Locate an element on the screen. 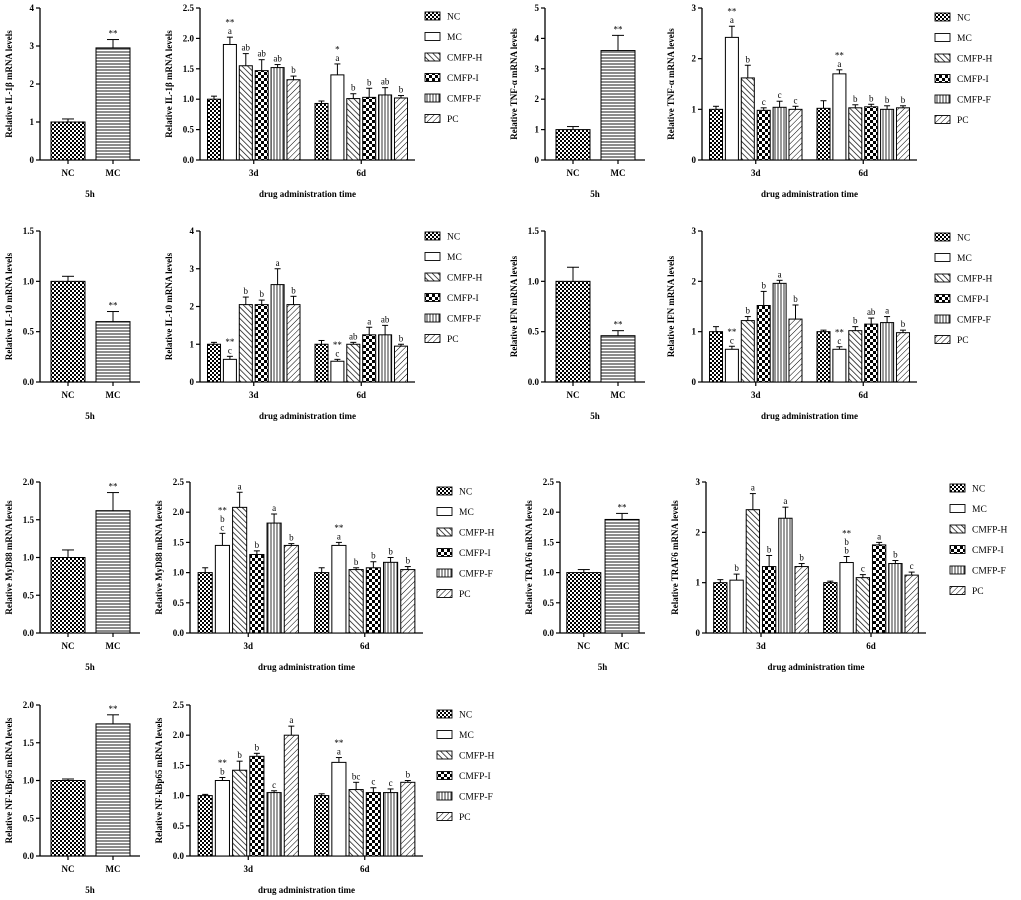 This screenshot has height=900, width=1021. legend-label-mc: MC is located at coordinates (454, 258).